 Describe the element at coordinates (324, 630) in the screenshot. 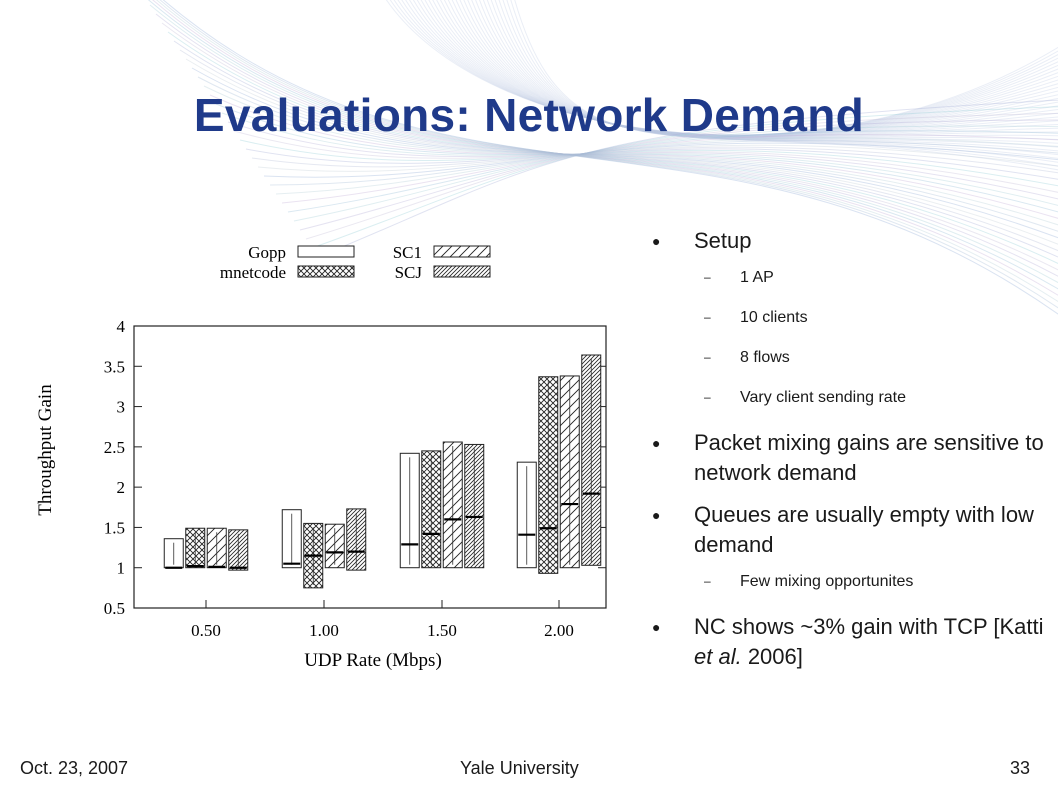

I see `x-tick-label: 1.00` at that location.